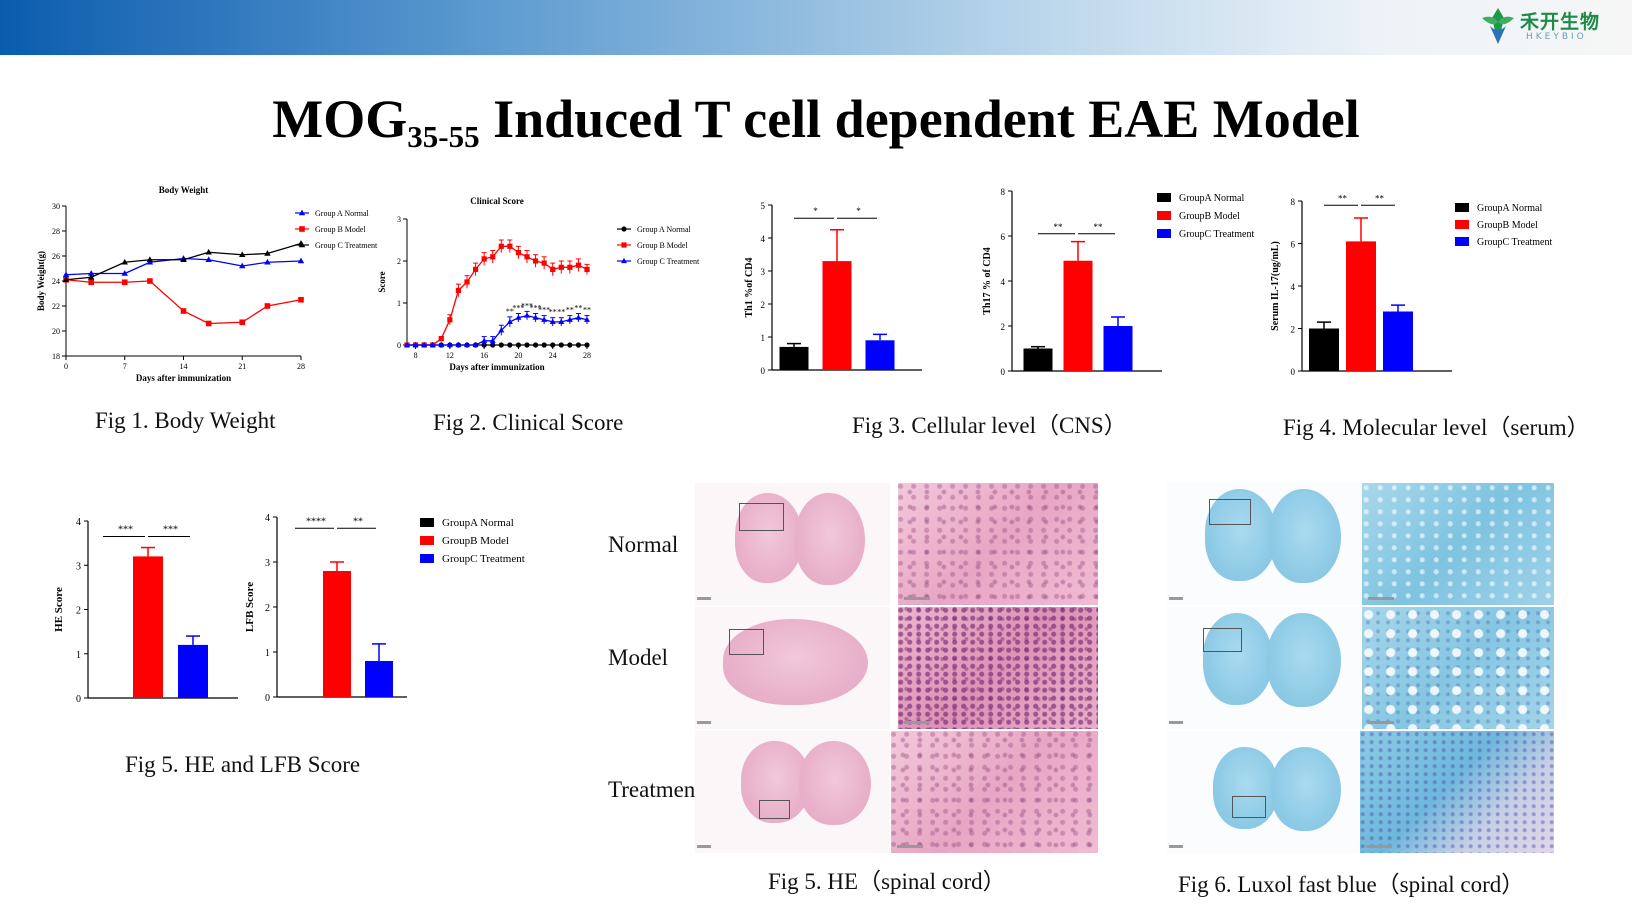 This screenshot has width=1632, height=909. I want to click on lfb-treatment-overview-image, so click(1264, 792).